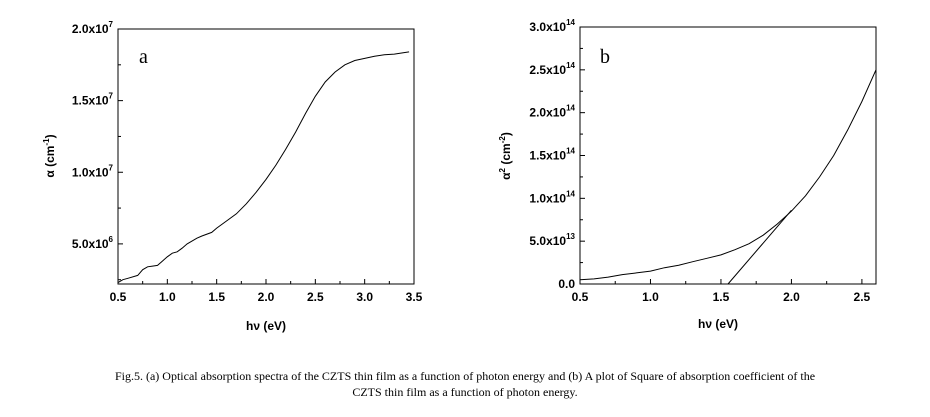 Image resolution: width=930 pixels, height=417 pixels. What do you see at coordinates (93, 171) in the screenshot?
I see `panel-a-y-tick-label: 1.0x10⁷` at bounding box center [93, 171].